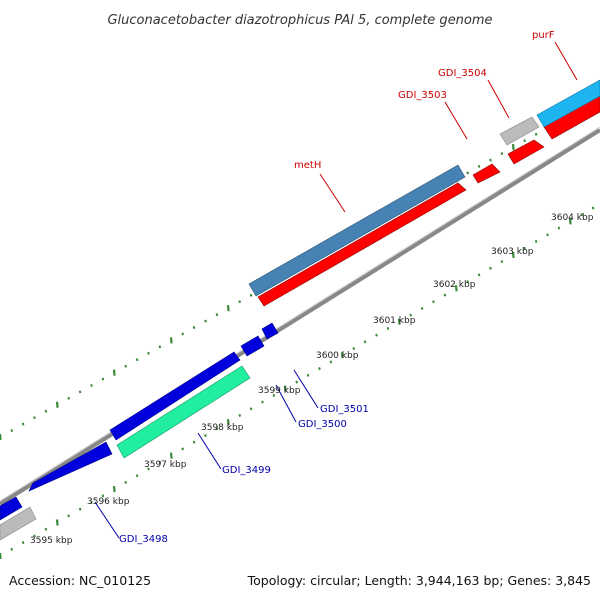 The width and height of the screenshot is (600, 600). What do you see at coordinates (362, 244) in the screenshot?
I see `metH-cds-feature` at bounding box center [362, 244].